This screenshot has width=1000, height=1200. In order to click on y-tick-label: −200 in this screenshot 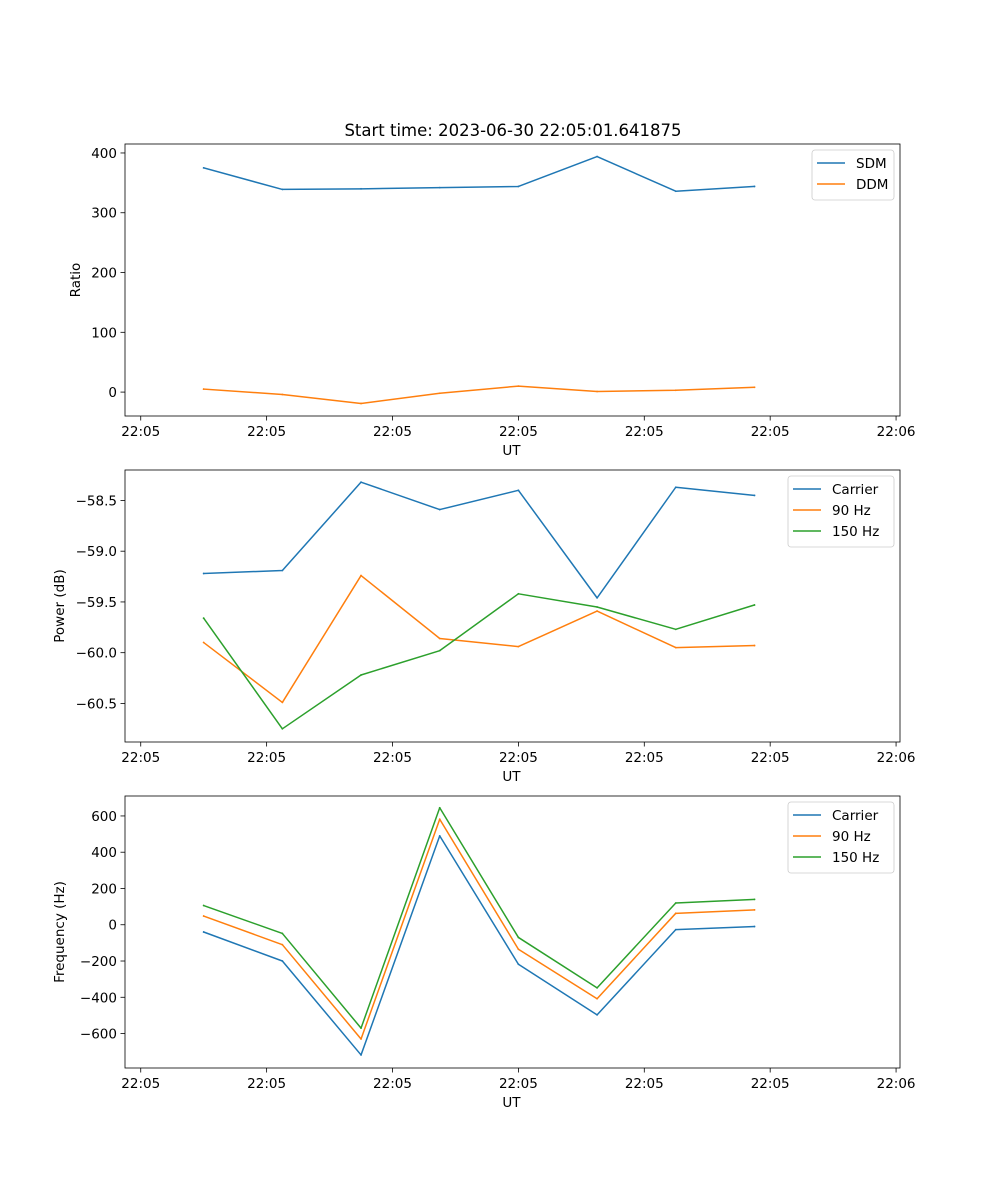, I will do `click(98, 962)`.